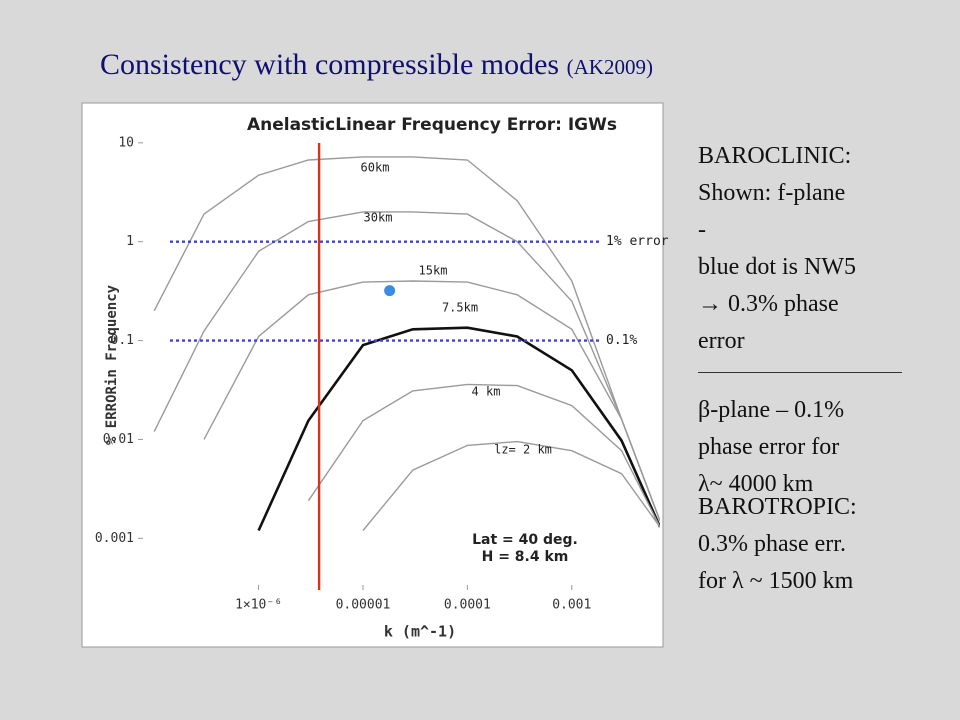 This screenshot has height=720, width=960. Describe the element at coordinates (777, 507) in the screenshot. I see `text-line: BAROTROPIC:` at that location.